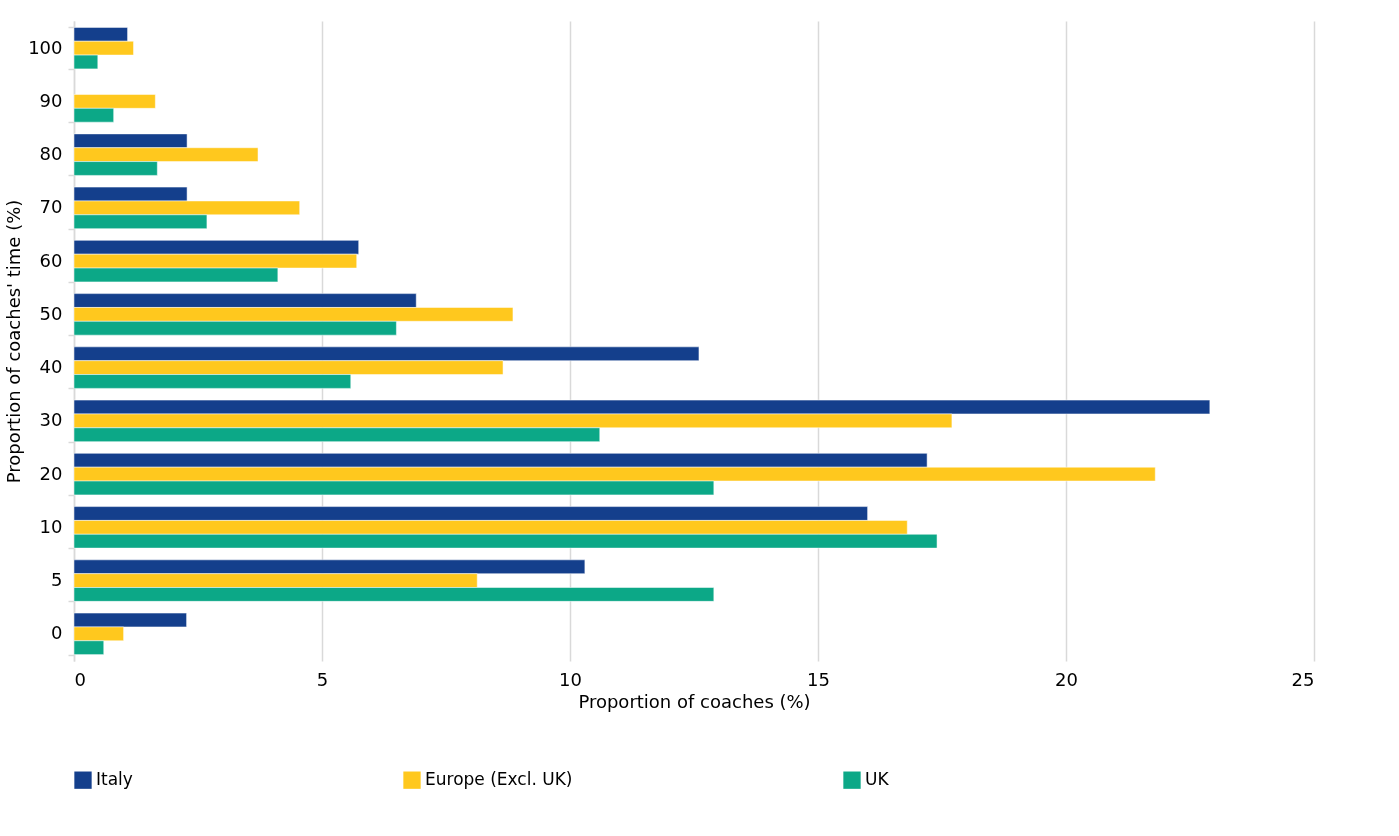 The height and width of the screenshot is (836, 1399). Describe the element at coordinates (114, 779) in the screenshot. I see `legend-label: Italy` at that location.